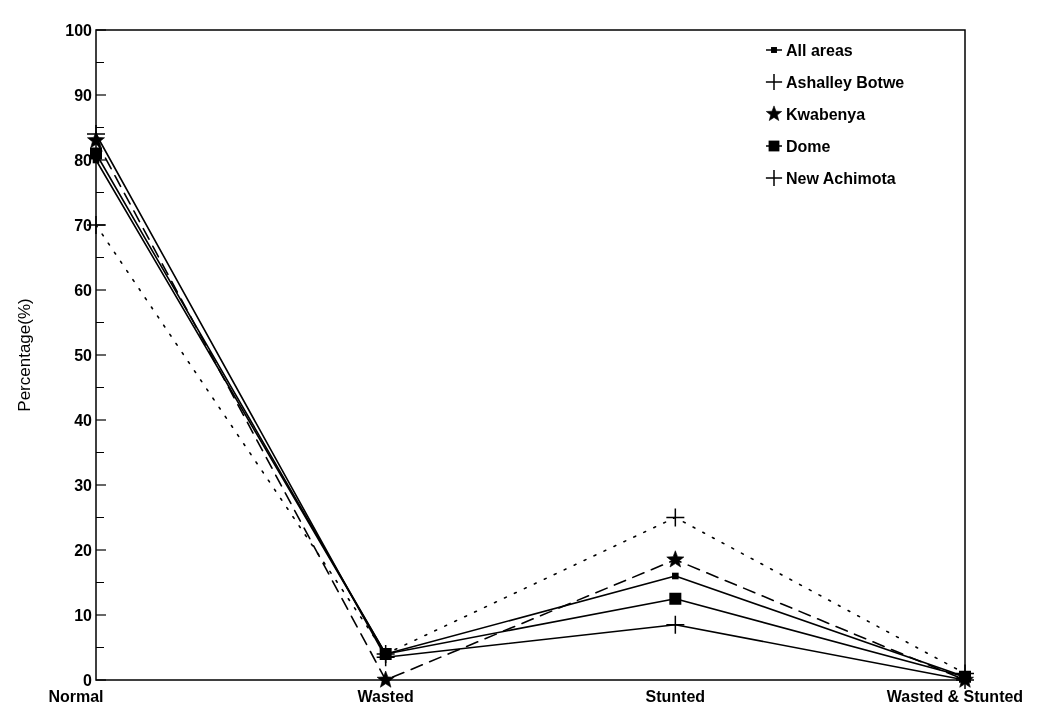 This screenshot has width=1057, height=714. I want to click on y-tick-label: 80, so click(83, 160).